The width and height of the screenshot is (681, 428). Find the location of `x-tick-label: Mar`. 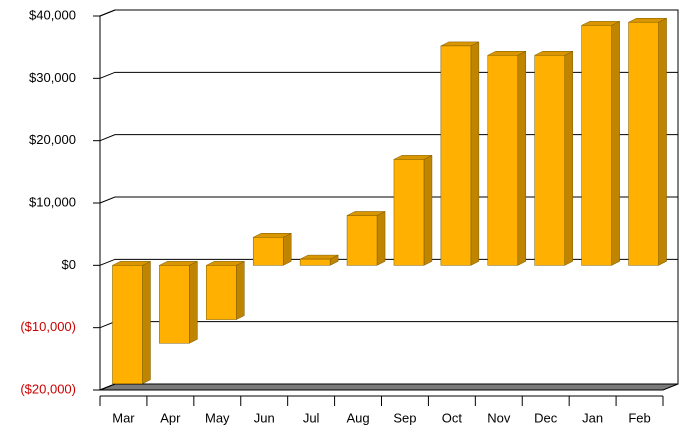

x-tick-label: Mar is located at coordinates (123, 417).